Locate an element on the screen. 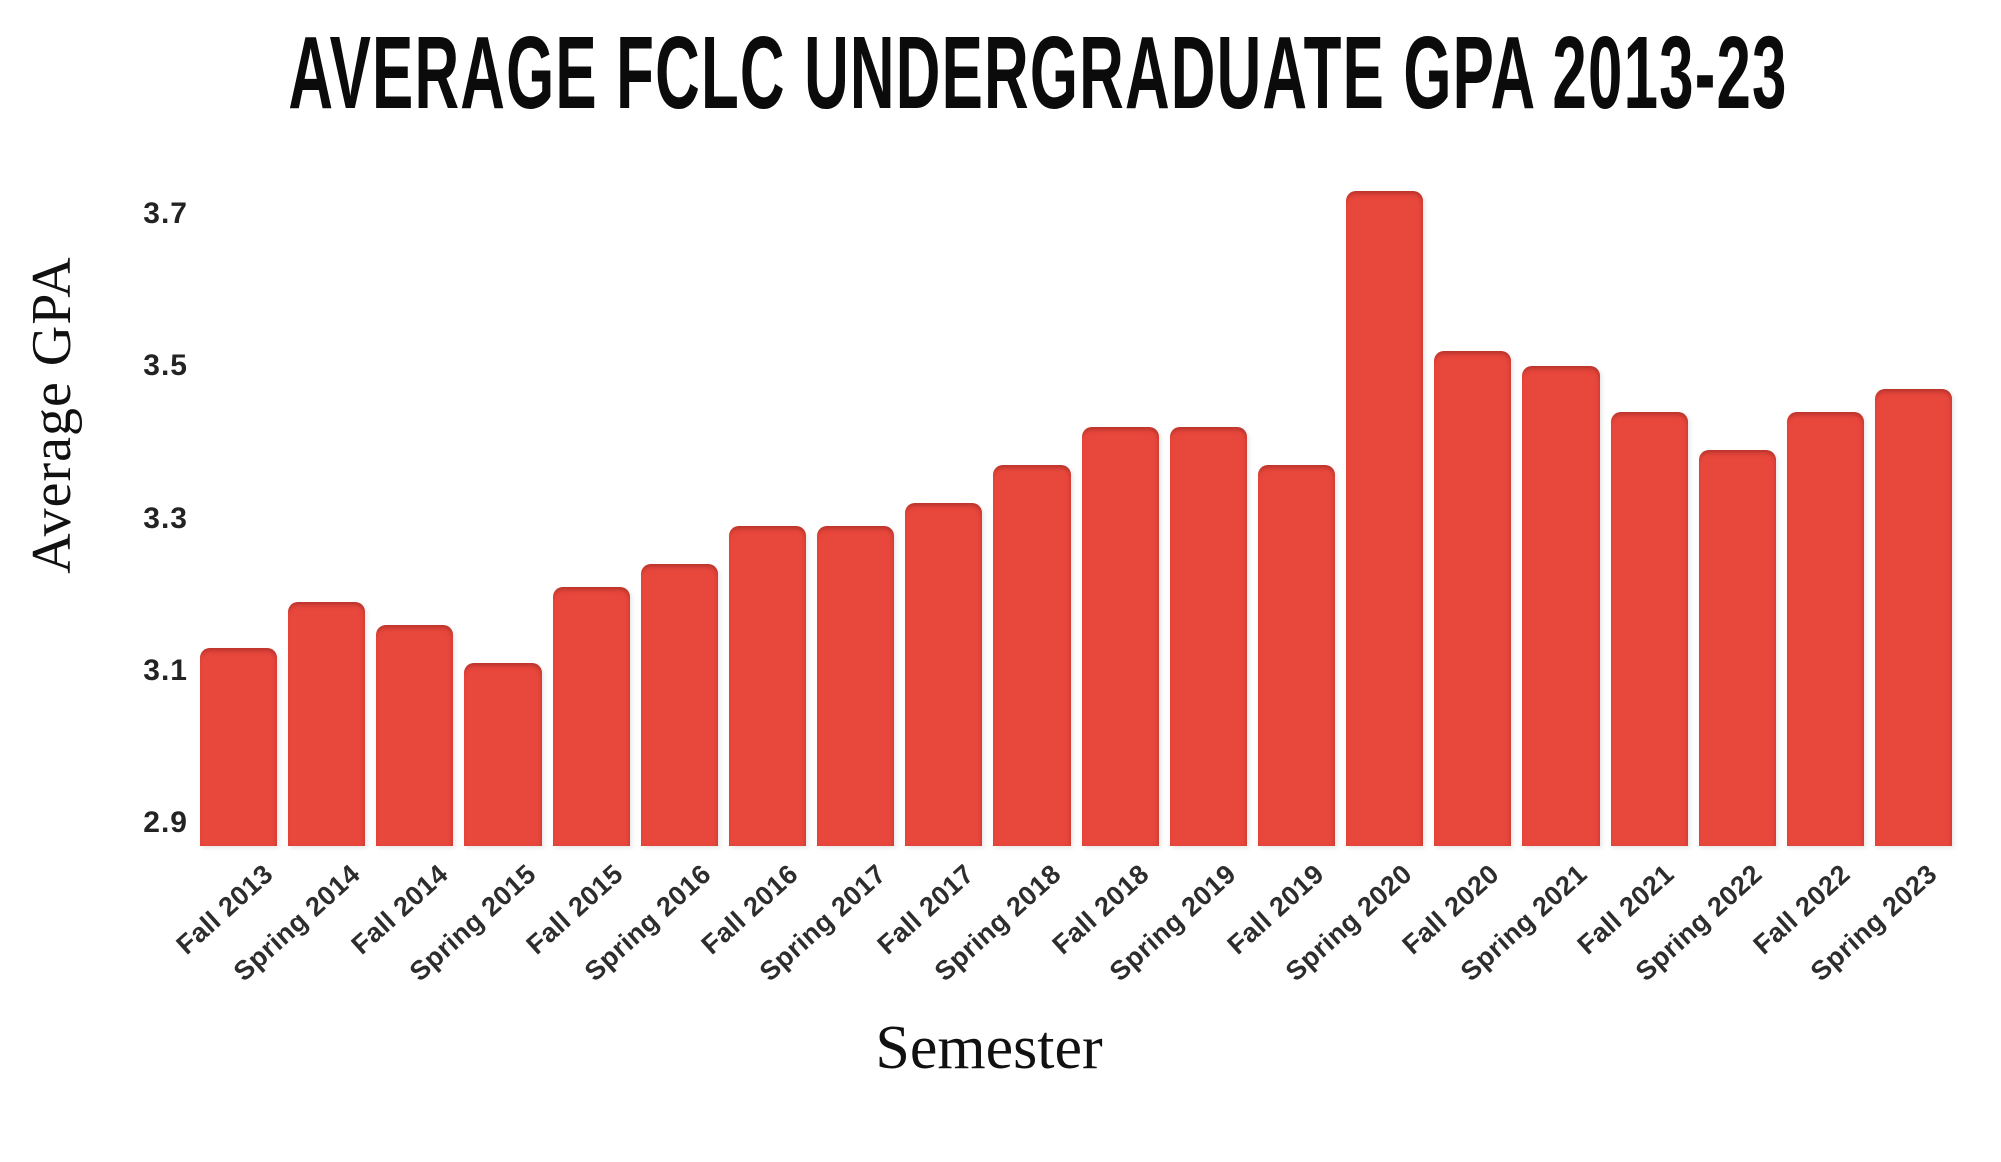  bar-fall-2021 is located at coordinates (1649, 628).